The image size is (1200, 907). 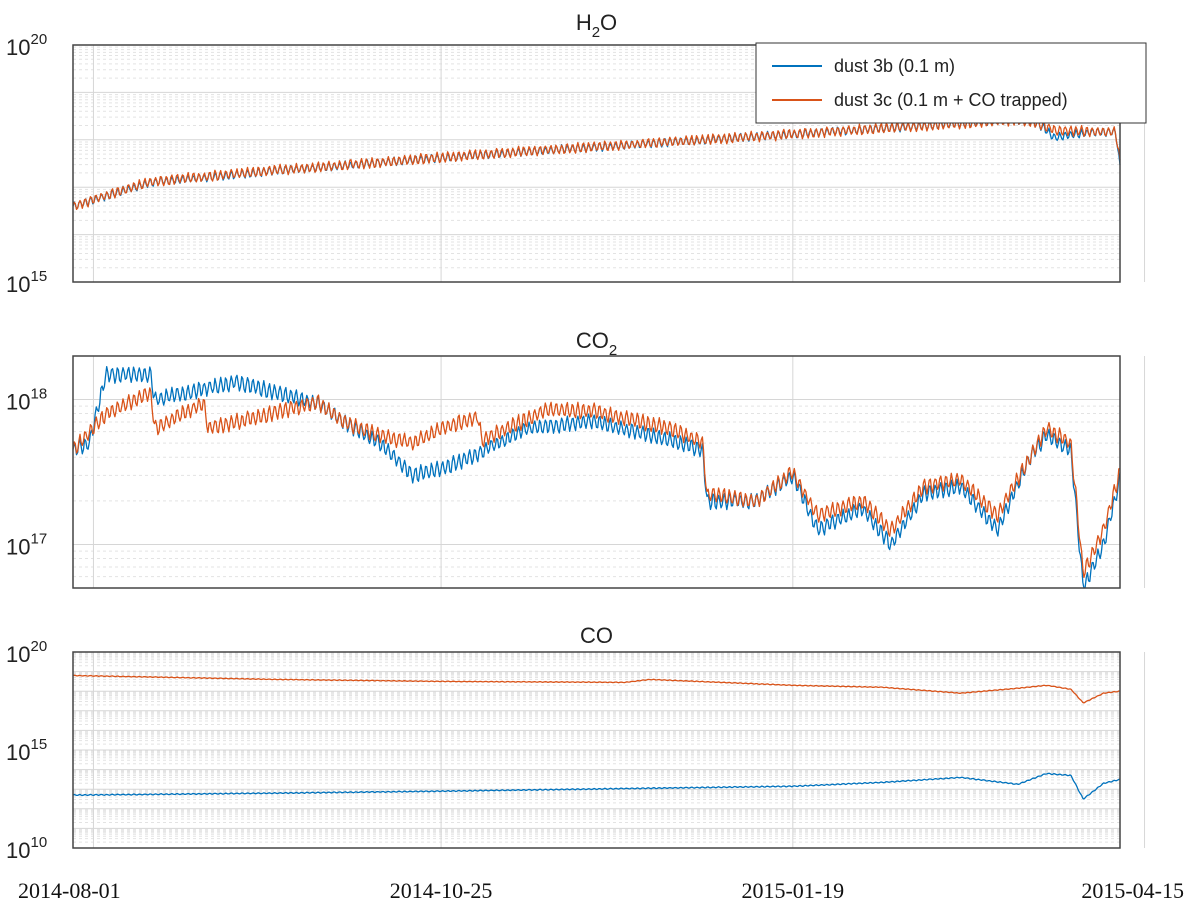 I want to click on xtick-label: 2014-08-01, so click(x=69, y=890).